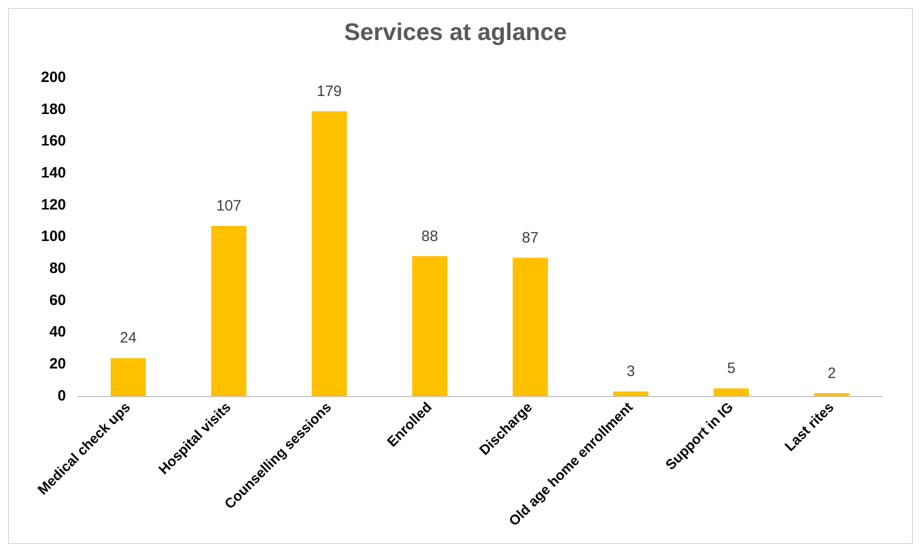 The width and height of the screenshot is (923, 552). What do you see at coordinates (53, 205) in the screenshot?
I see `y-tick-label: 120` at bounding box center [53, 205].